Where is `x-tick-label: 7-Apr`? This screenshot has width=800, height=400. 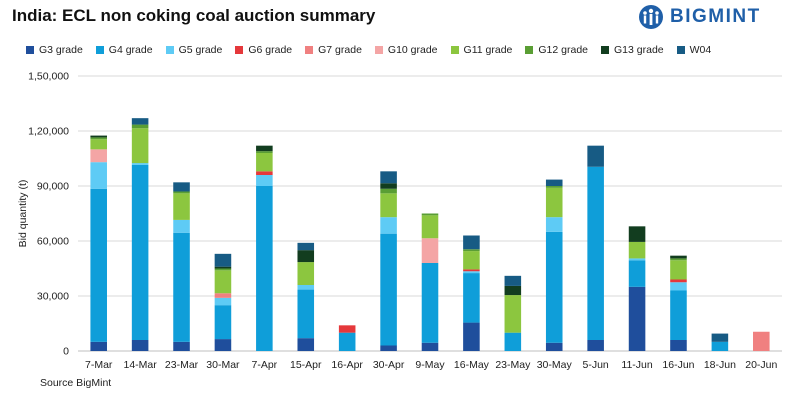 x-tick-label: 7-Apr is located at coordinates (265, 365).